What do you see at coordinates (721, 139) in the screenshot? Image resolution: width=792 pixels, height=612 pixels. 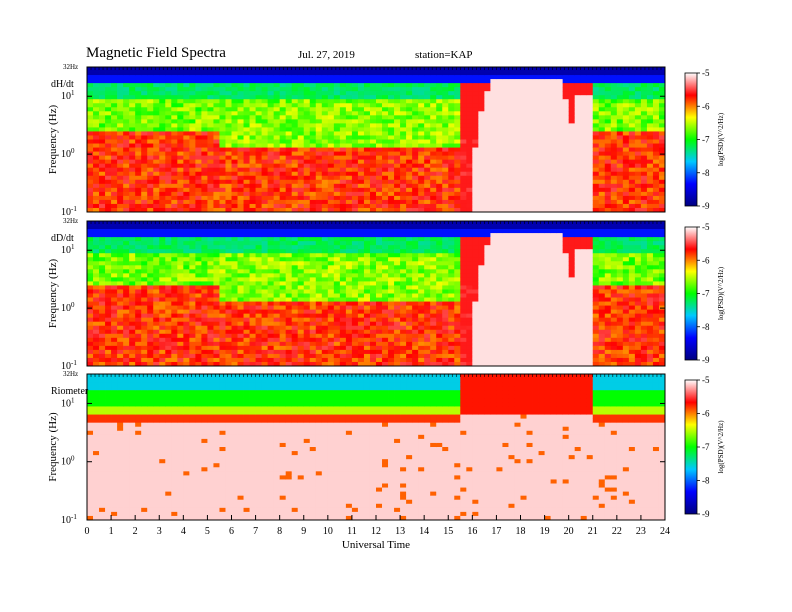 I see `colorbar-label: log(PSD)(V^2/Hz)` at bounding box center [721, 139].